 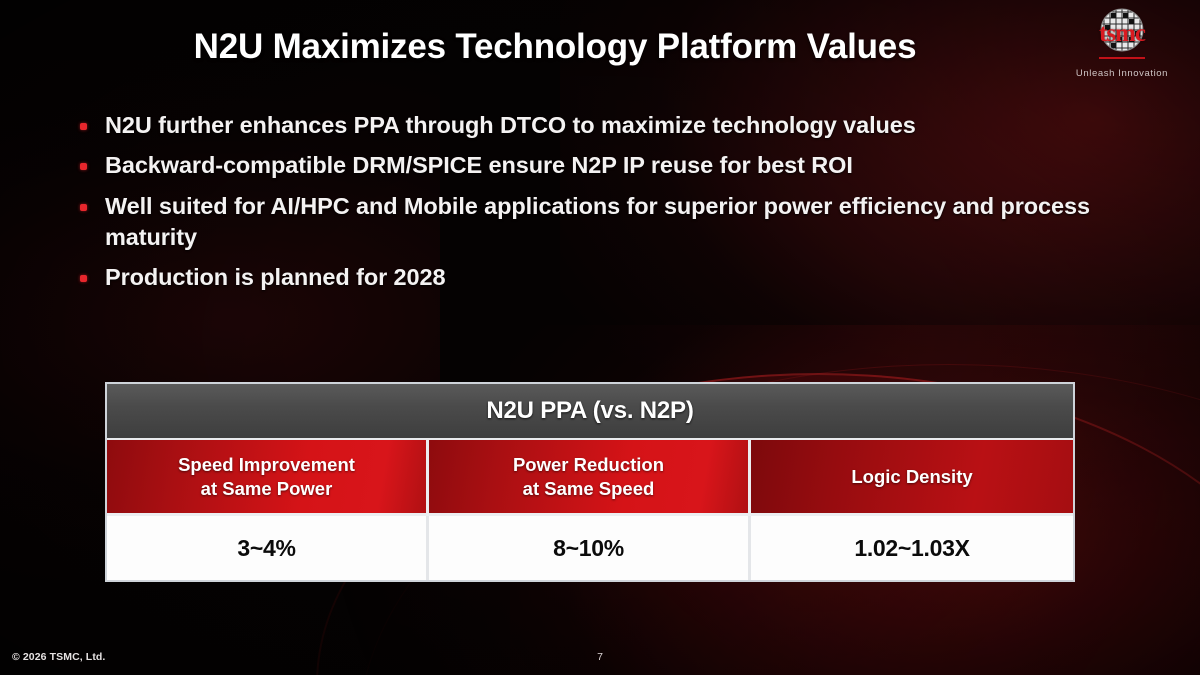 I want to click on ppa-header-cell-density: Logic Density, so click(x=912, y=478).